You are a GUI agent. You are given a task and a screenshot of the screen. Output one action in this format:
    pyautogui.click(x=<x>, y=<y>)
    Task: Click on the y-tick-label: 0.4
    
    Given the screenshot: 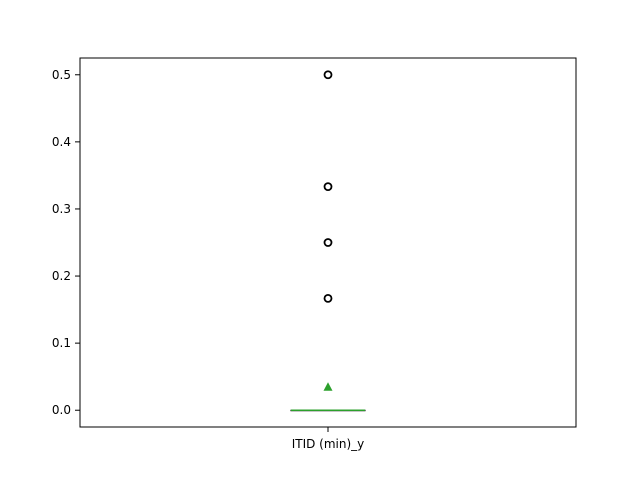 What is the action you would take?
    pyautogui.click(x=61, y=142)
    